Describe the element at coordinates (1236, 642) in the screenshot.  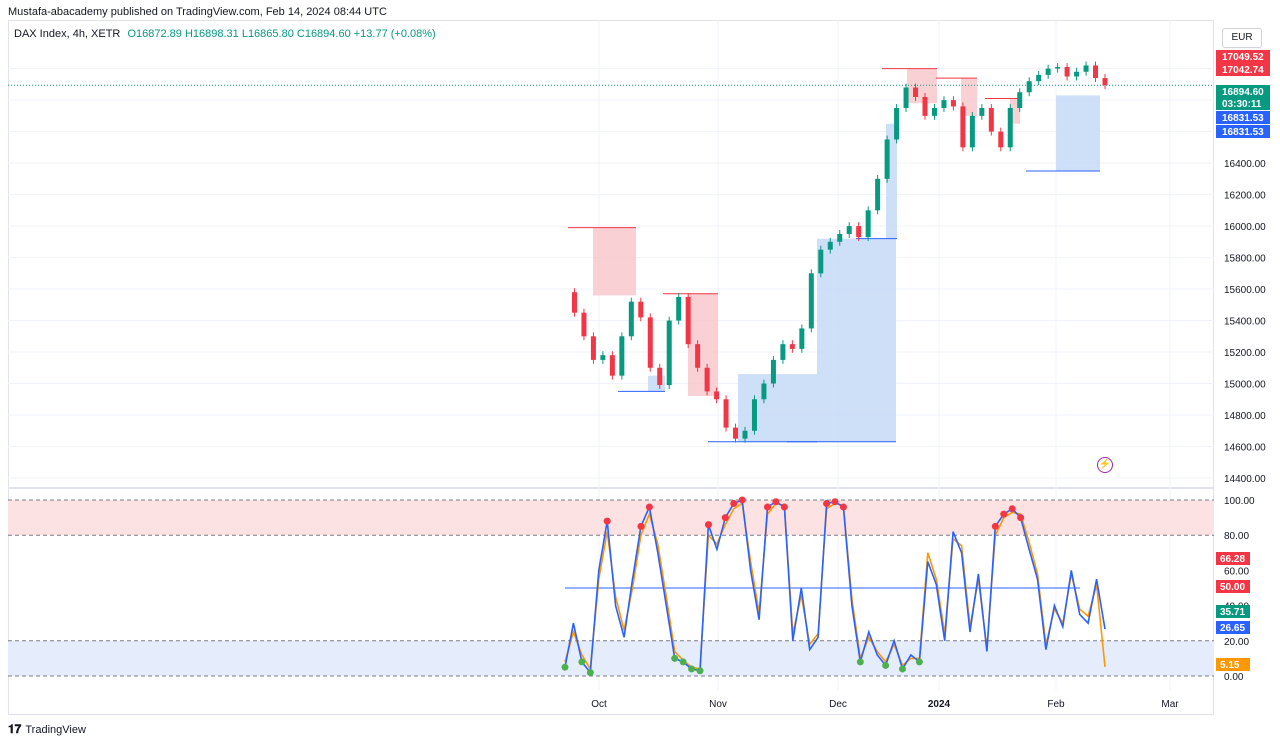
I see `stoch-tick-label: 20.00` at that location.